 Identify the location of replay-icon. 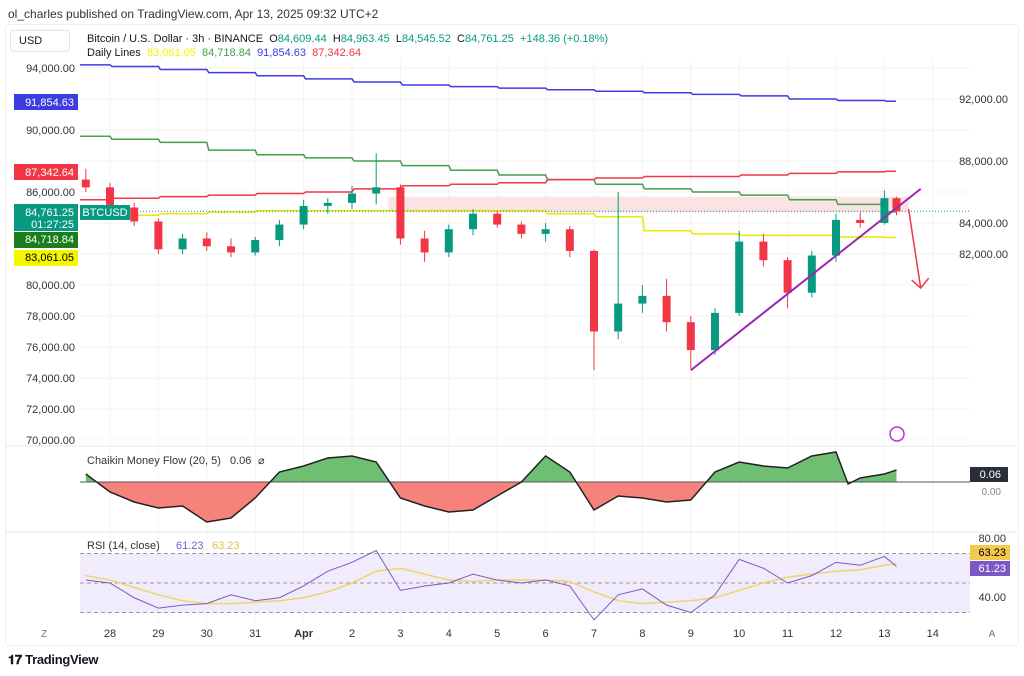
(897, 434).